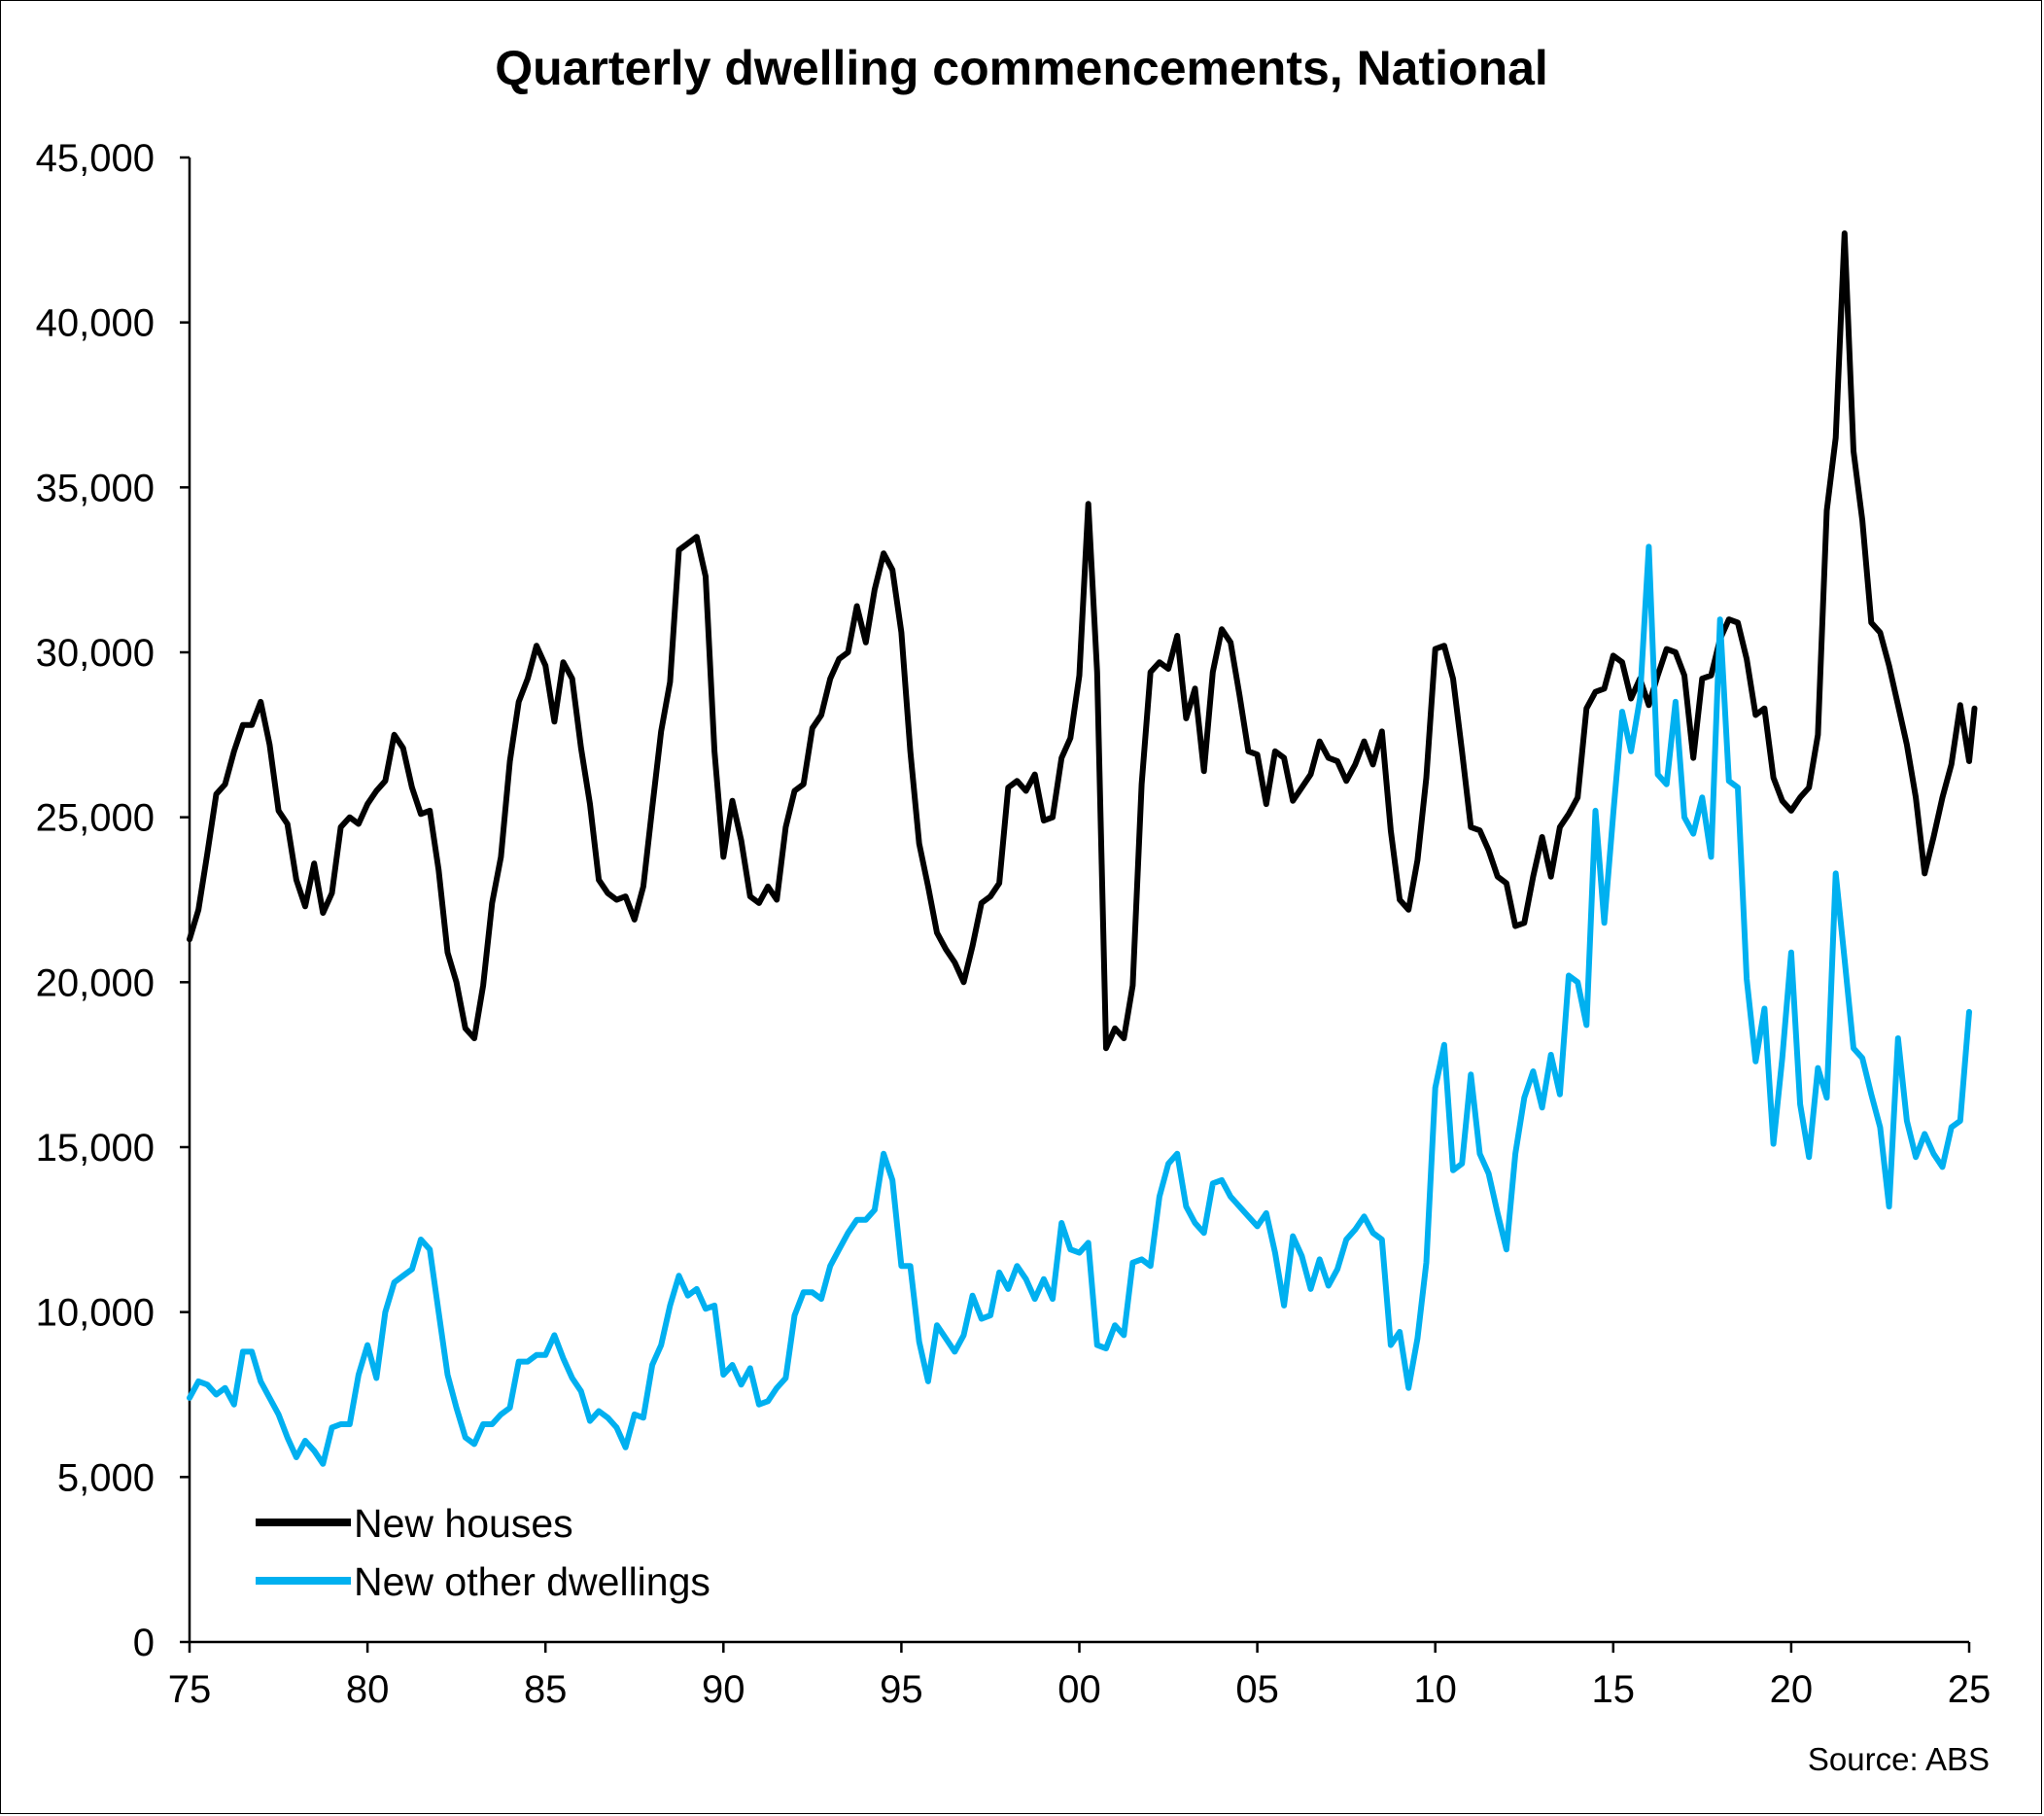 The height and width of the screenshot is (1816, 2044). I want to click on y-tick-label: 0, so click(144, 1643).